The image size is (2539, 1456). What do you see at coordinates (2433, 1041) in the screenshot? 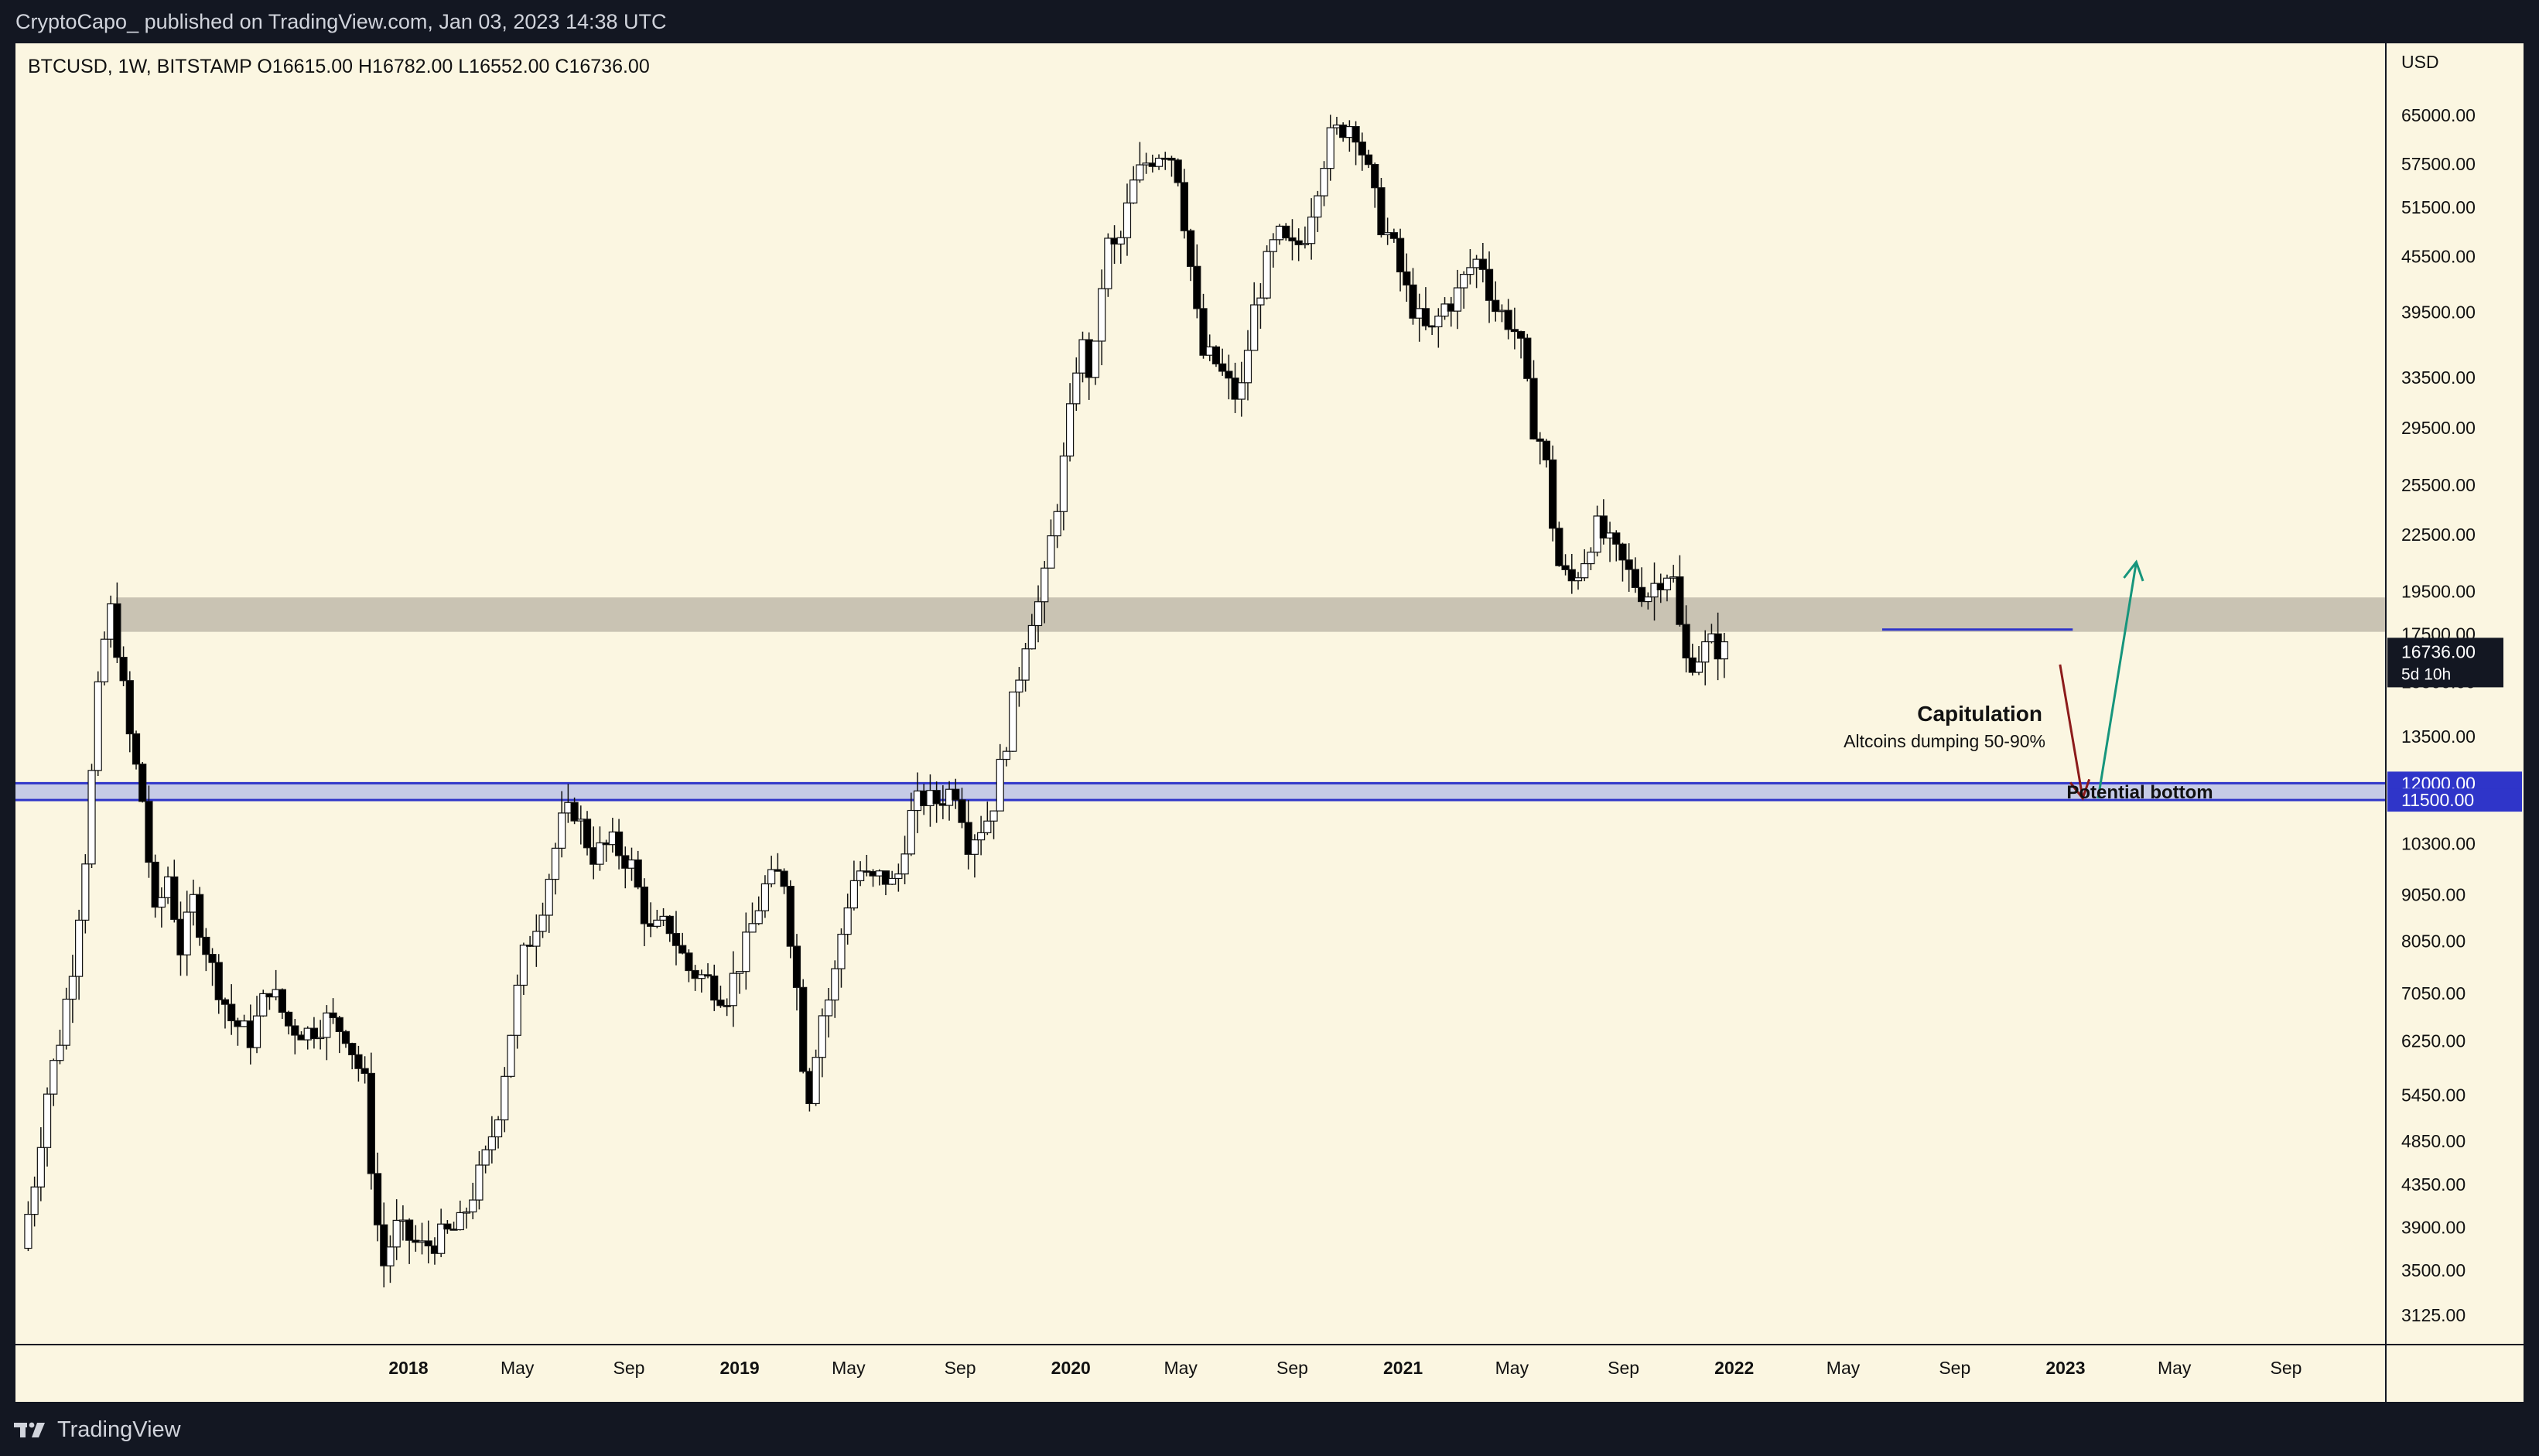
I see `price-tick-label: 6250.00` at bounding box center [2433, 1041].